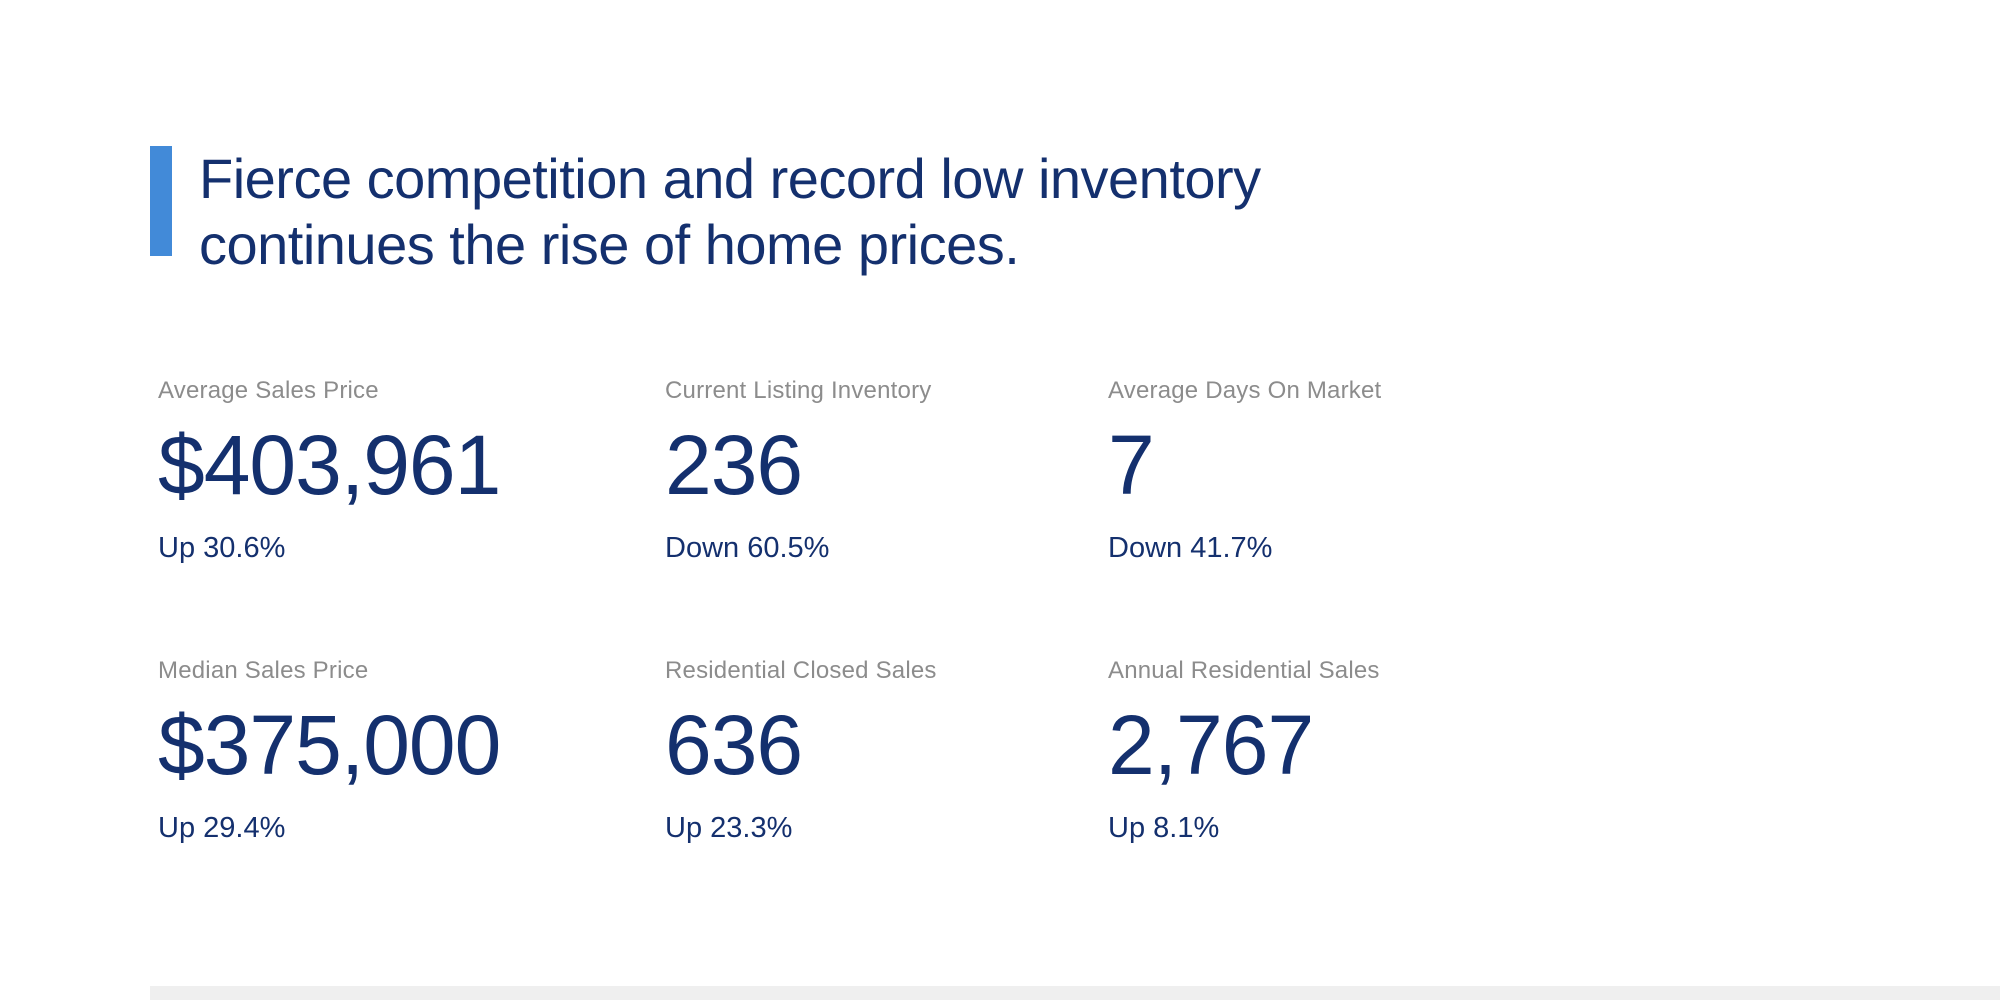 The width and height of the screenshot is (2000, 1000). I want to click on stat-card-annual-residential-sales: Annual Residential Sales 2,767 Up 8.1%, so click(1368, 751).